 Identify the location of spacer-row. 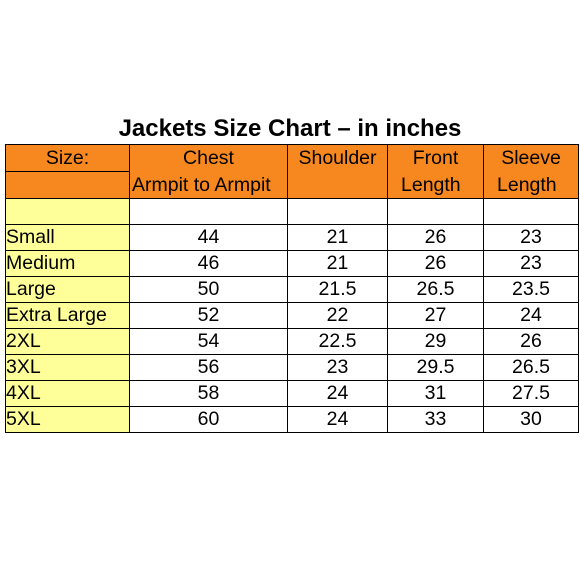
(292, 211).